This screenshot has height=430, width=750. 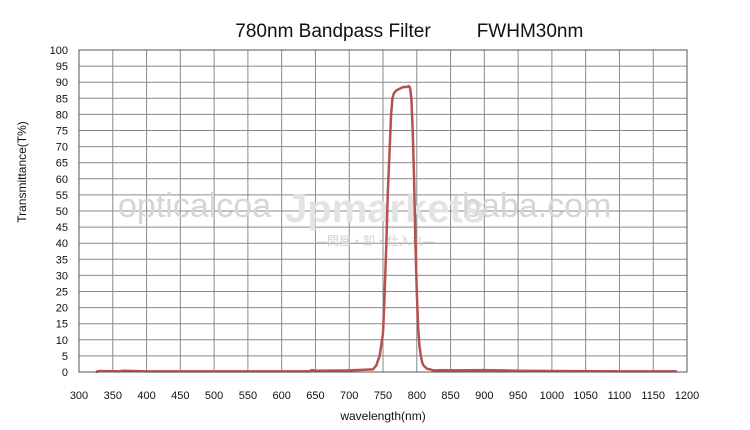 What do you see at coordinates (530, 31) in the screenshot?
I see `chart-title-right: FWHM30nm` at bounding box center [530, 31].